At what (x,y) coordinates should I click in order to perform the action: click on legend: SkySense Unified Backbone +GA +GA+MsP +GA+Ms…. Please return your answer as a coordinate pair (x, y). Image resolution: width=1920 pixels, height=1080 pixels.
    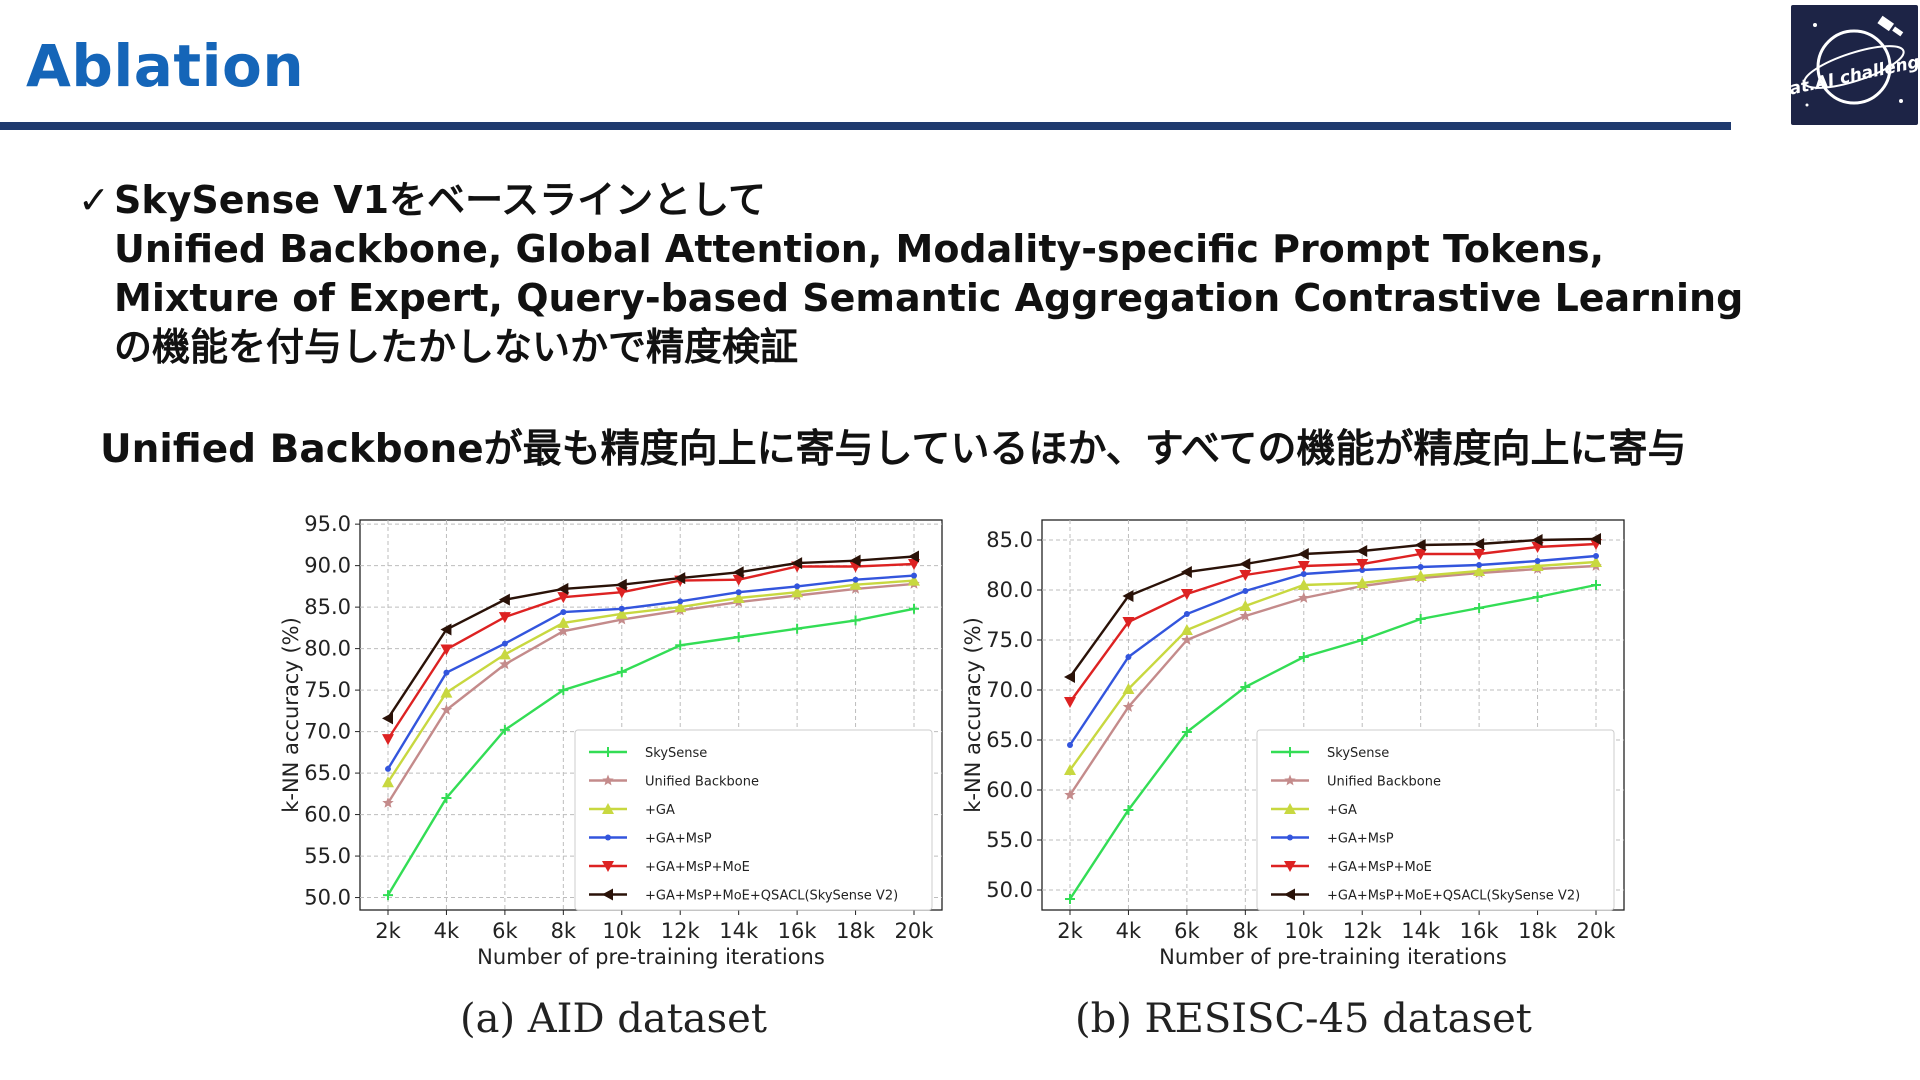
    Looking at the image, I should click on (753, 820).